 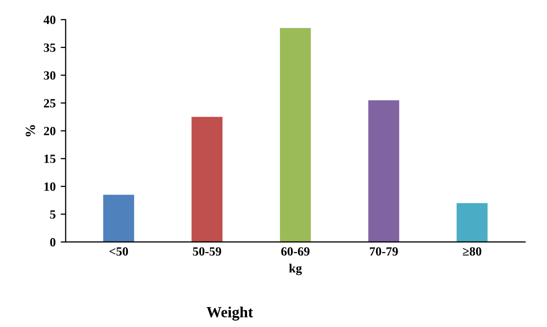 What do you see at coordinates (50, 47) in the screenshot?
I see `y-tick-label: 35` at bounding box center [50, 47].